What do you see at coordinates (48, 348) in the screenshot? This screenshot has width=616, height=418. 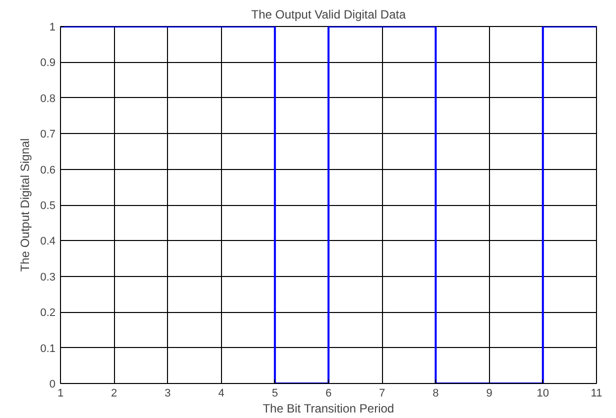 I see `y-tick-label: 0.1` at bounding box center [48, 348].